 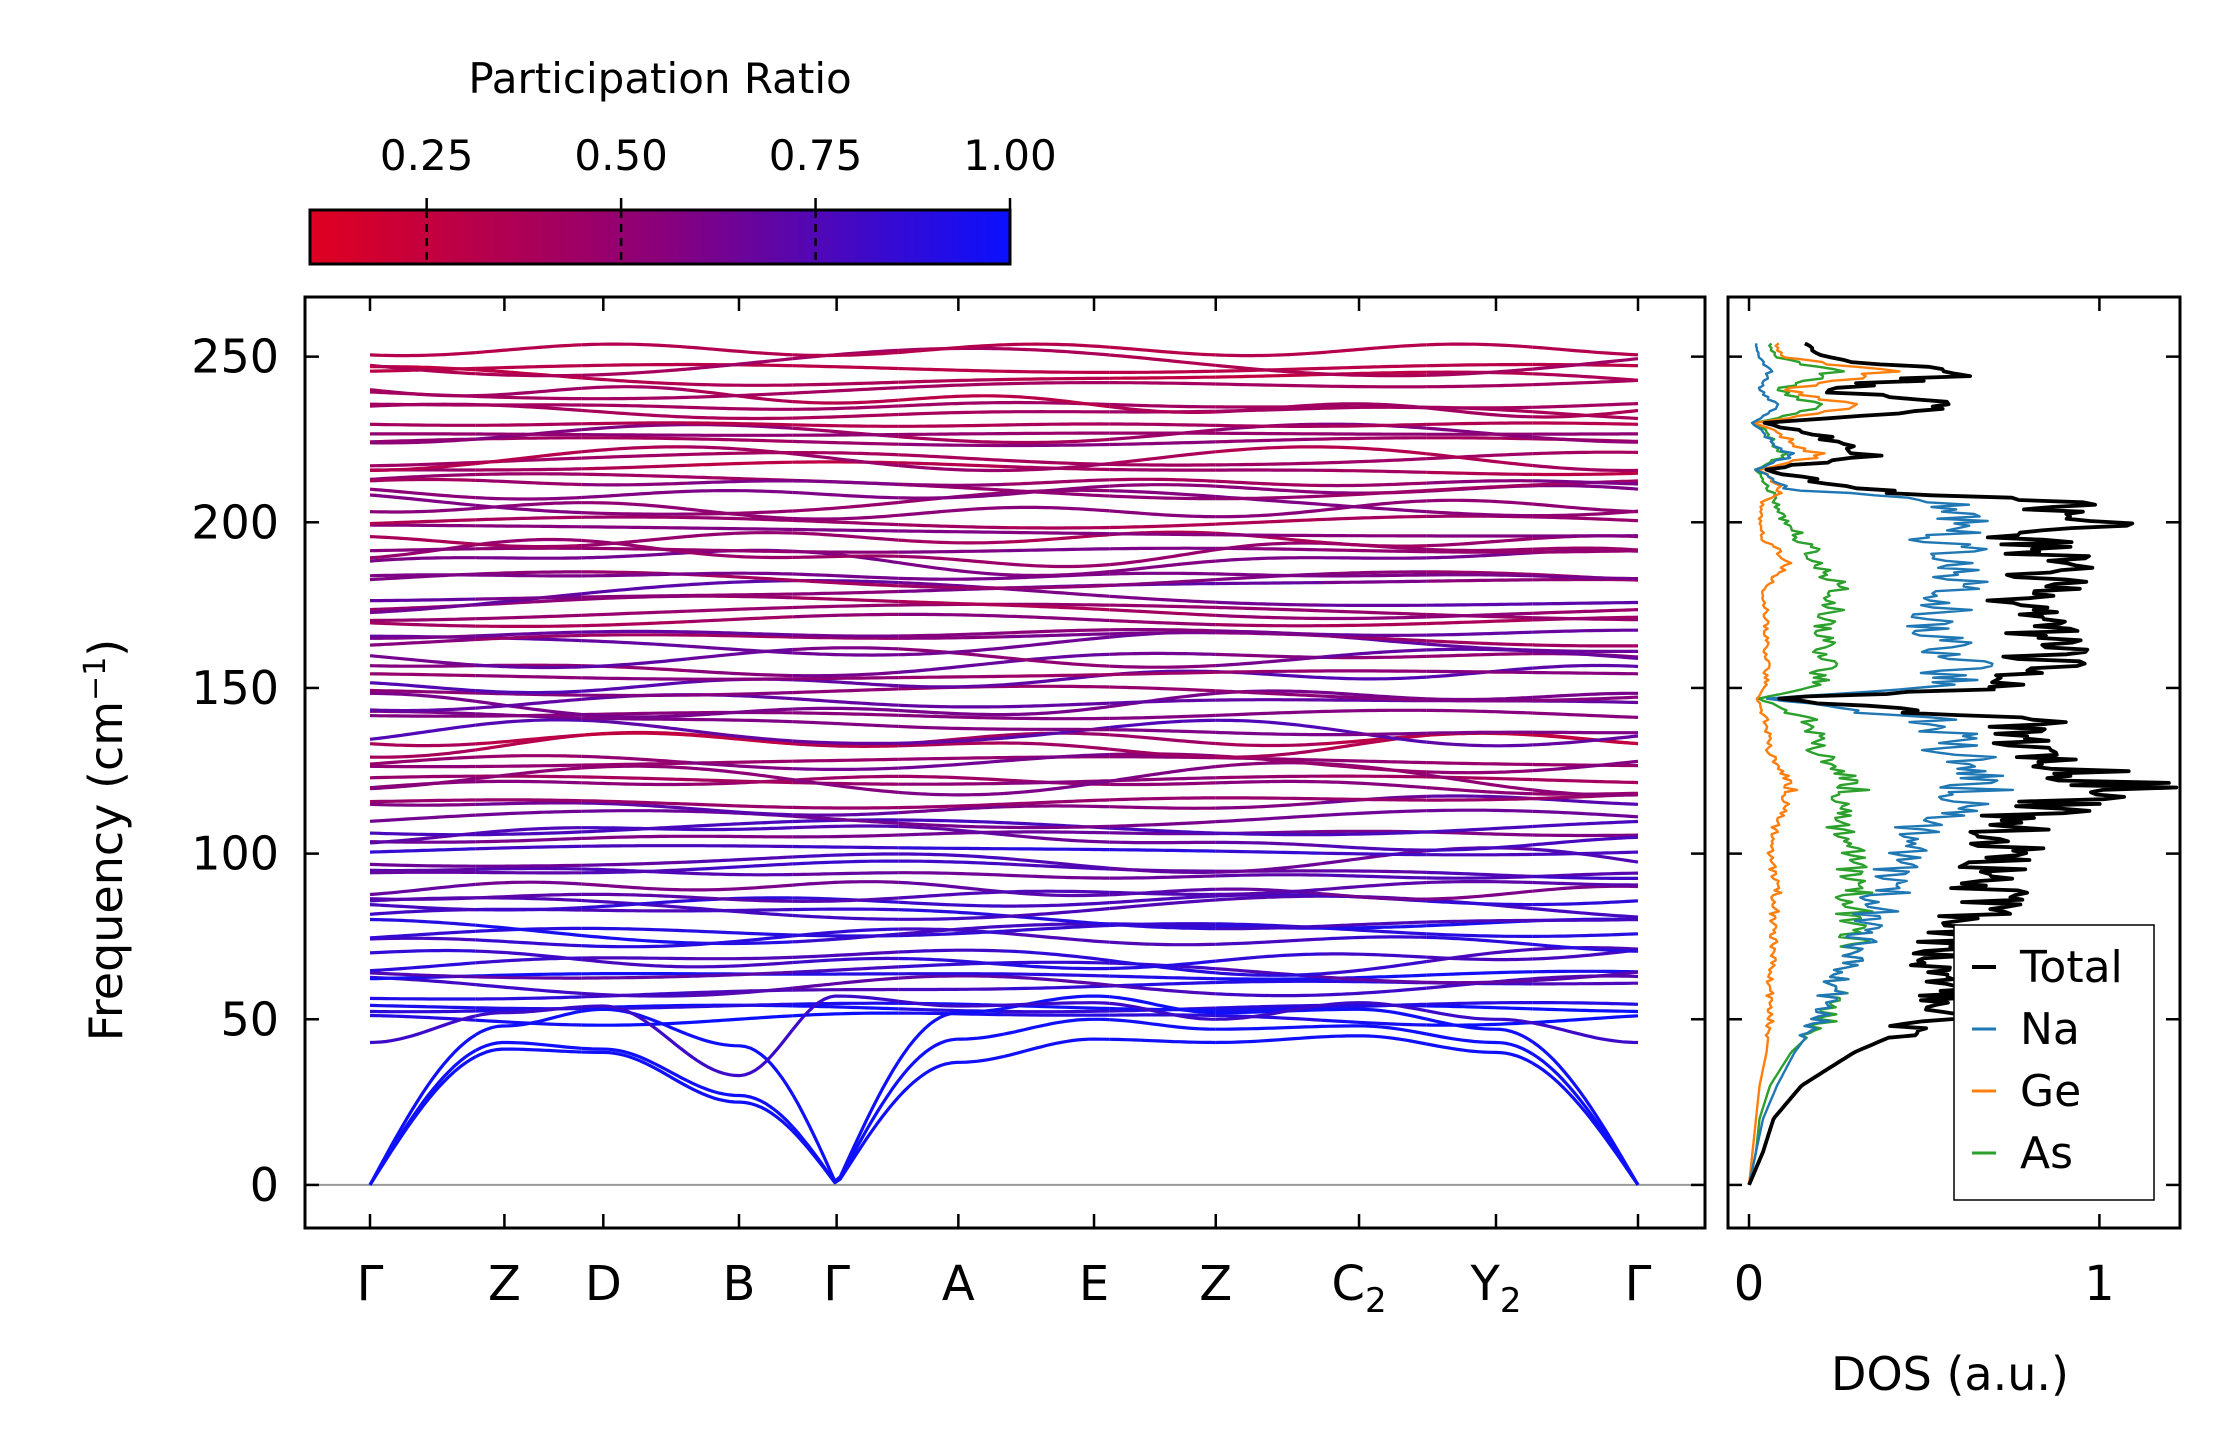 What do you see at coordinates (235, 854) in the screenshot?
I see `y-tick-label: 100` at bounding box center [235, 854].